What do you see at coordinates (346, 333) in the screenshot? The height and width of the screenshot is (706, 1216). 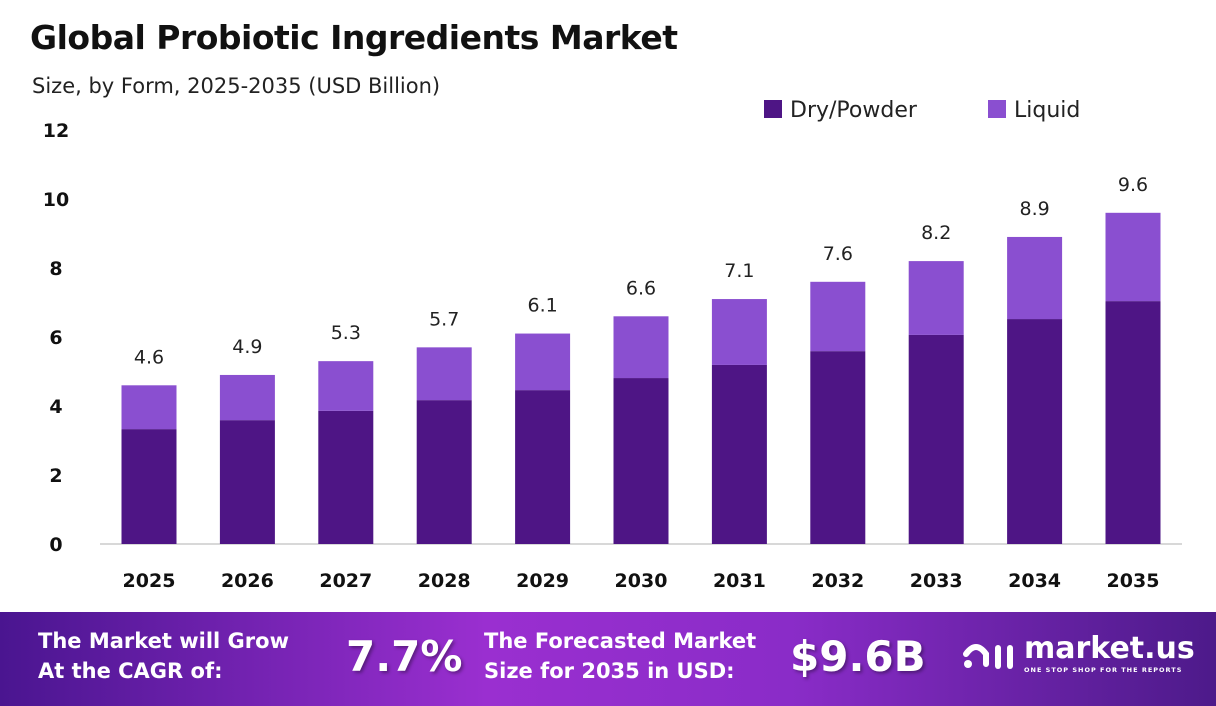 I see `data-label-total: 5.3` at bounding box center [346, 333].